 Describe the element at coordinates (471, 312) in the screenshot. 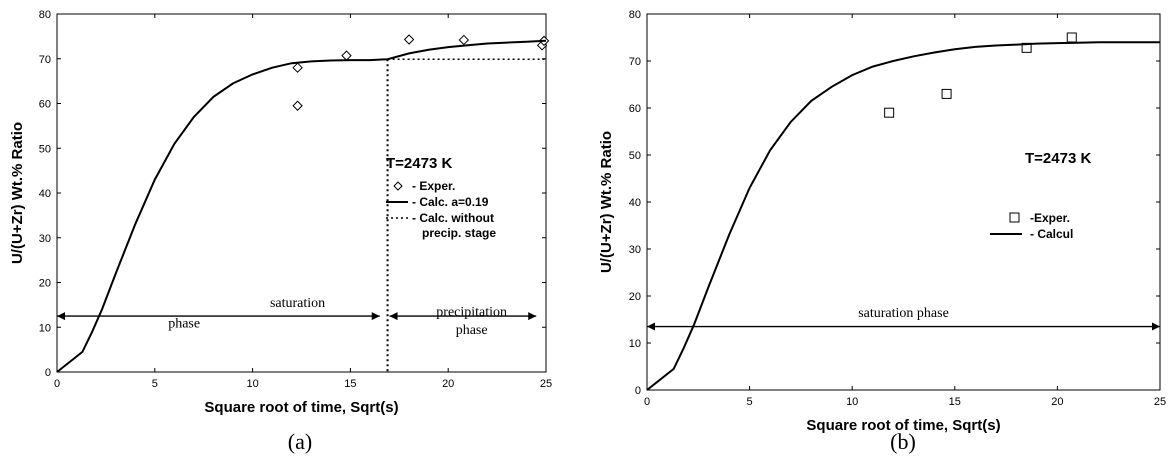

I see `phase-annotation: precipitation` at that location.